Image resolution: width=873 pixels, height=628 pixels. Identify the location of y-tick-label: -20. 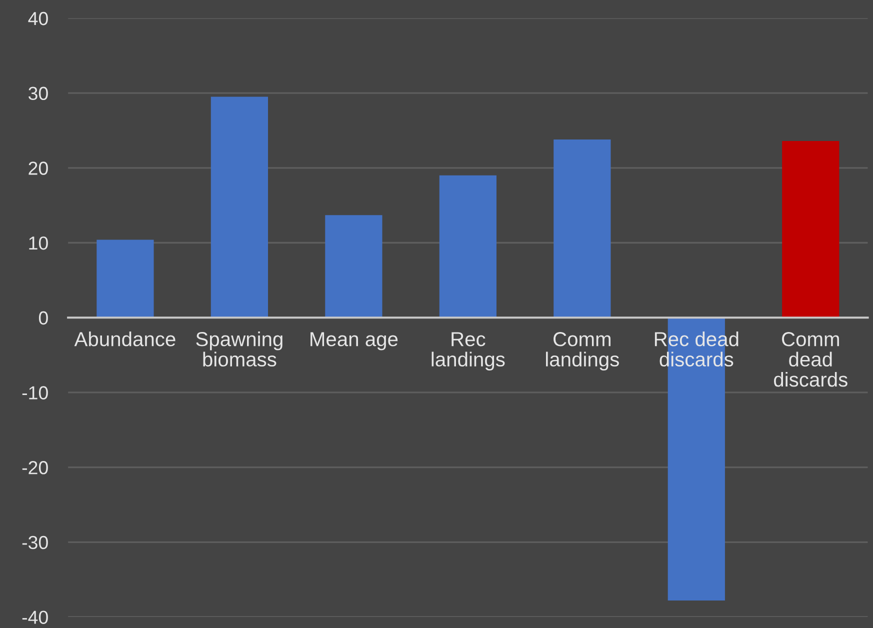
(35, 467).